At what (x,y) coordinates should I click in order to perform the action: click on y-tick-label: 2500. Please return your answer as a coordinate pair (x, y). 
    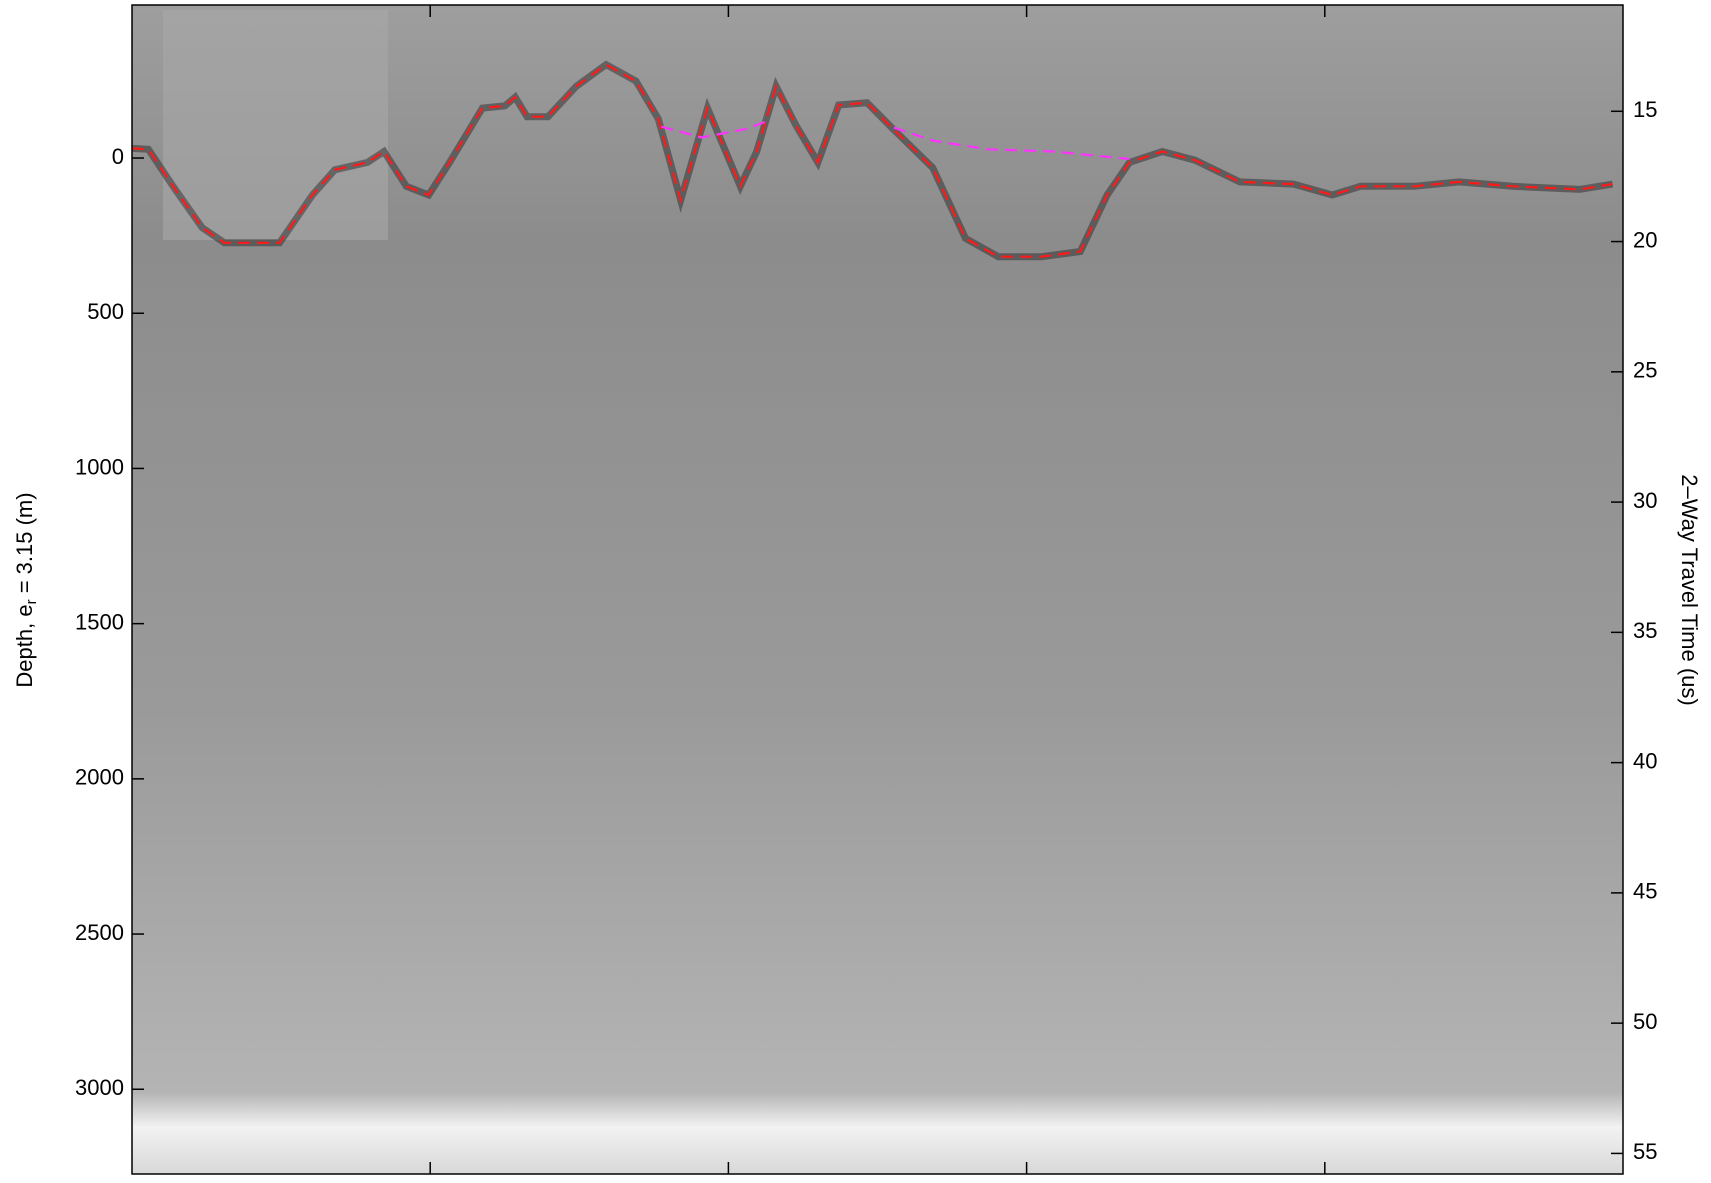
    Looking at the image, I should click on (99, 932).